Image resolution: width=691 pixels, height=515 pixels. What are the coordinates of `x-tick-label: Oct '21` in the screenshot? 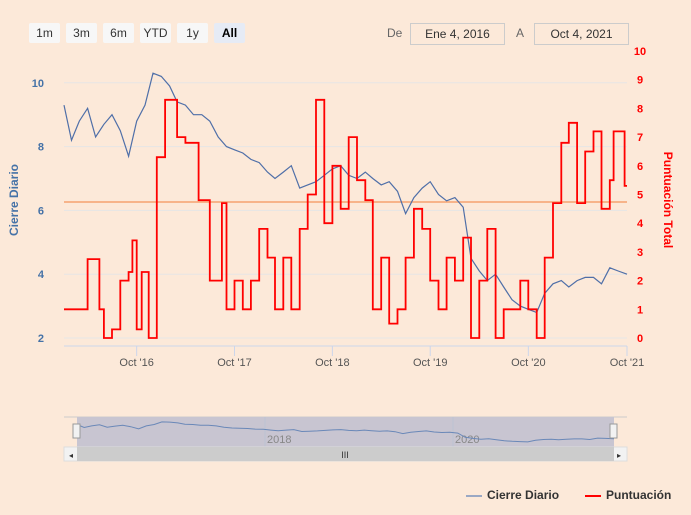 It's located at (627, 363).